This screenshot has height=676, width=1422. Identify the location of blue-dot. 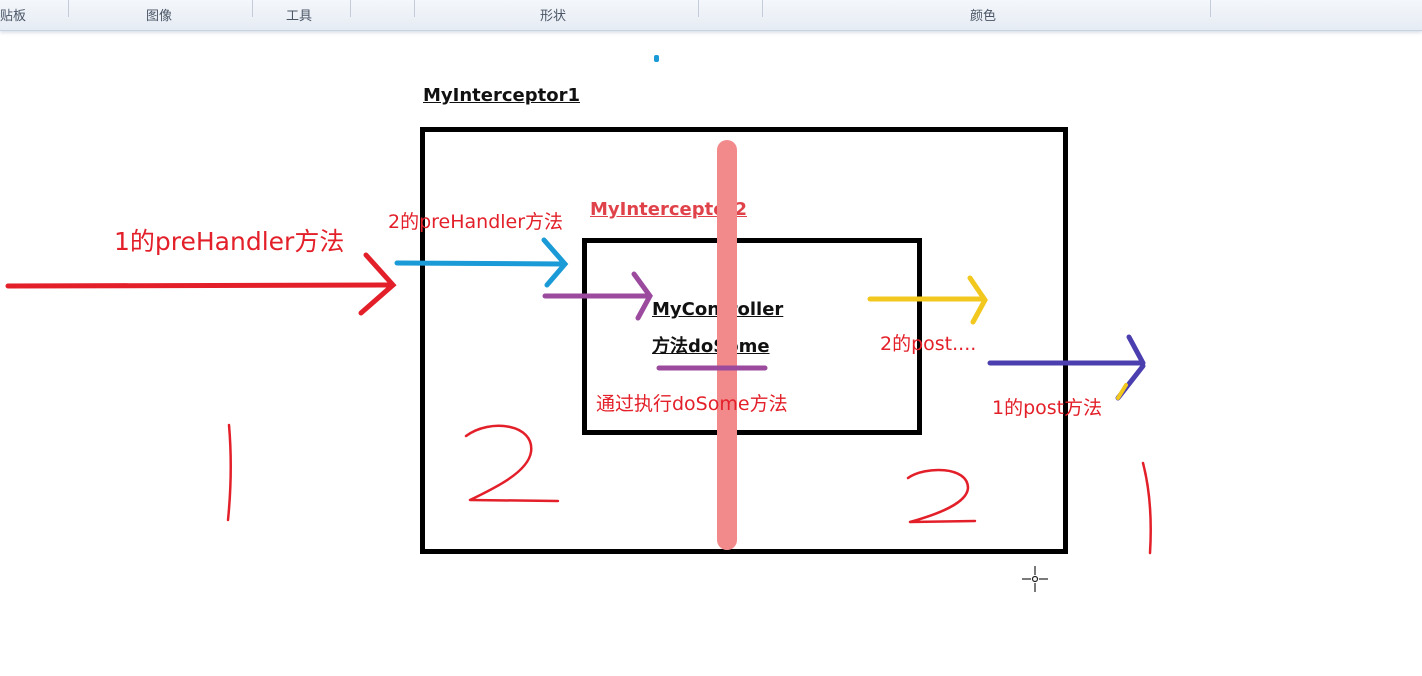
(656, 58).